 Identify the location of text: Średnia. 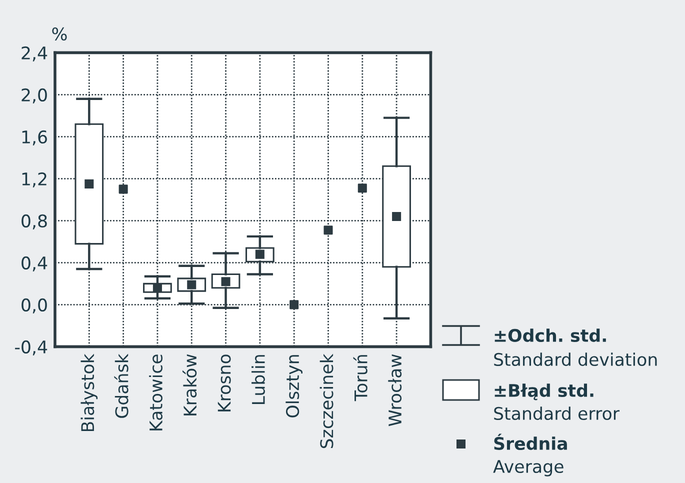
(530, 442).